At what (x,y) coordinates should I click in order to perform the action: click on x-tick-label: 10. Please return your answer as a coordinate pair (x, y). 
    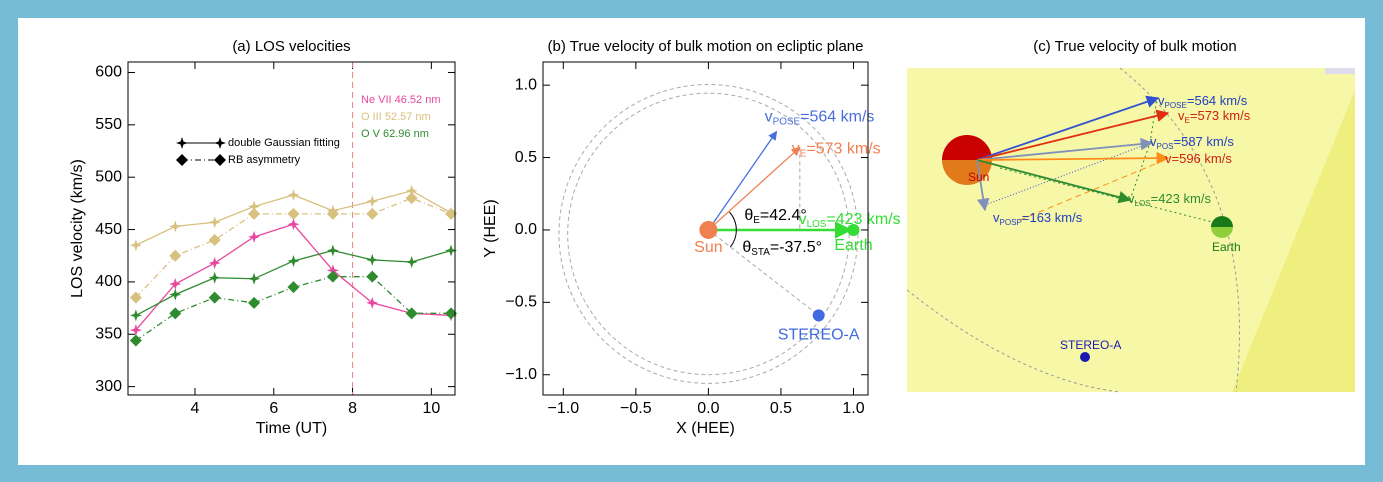
    Looking at the image, I should click on (431, 408).